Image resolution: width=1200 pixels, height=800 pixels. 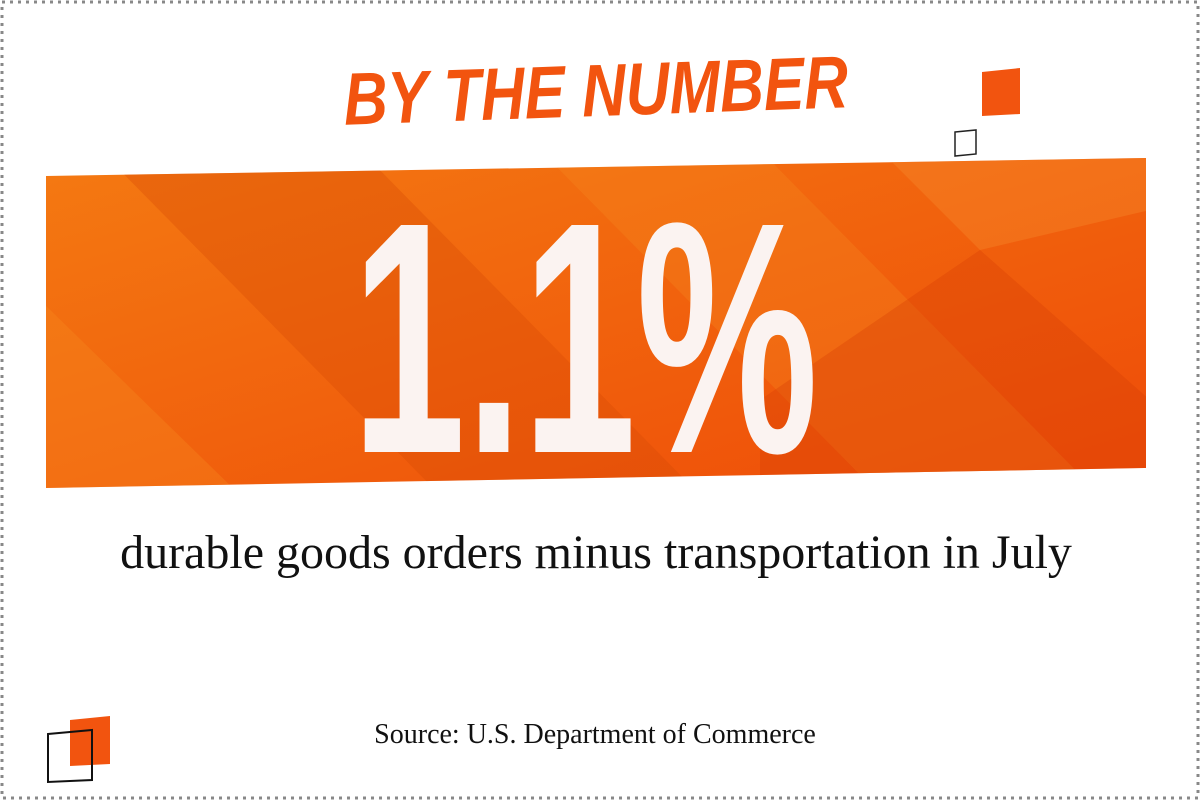 I want to click on title: BY THE NUMBER, so click(x=595, y=92).